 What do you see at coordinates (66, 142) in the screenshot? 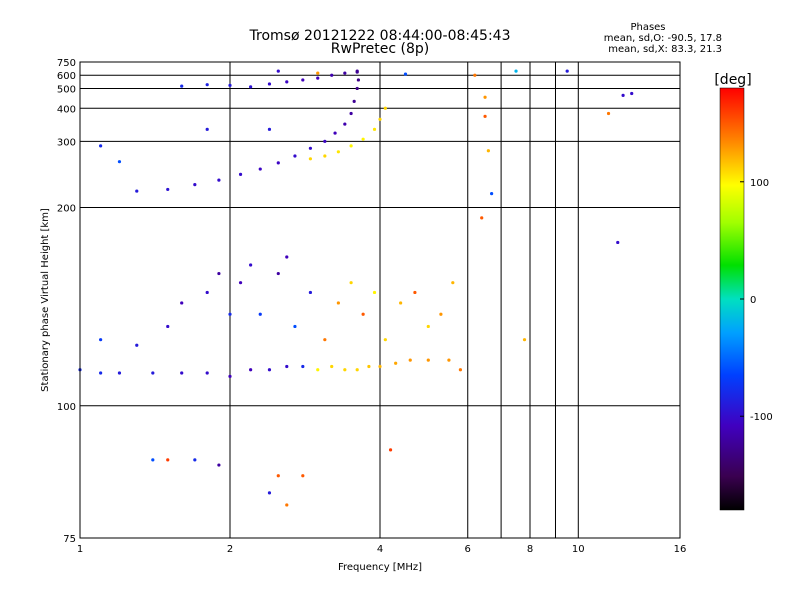
I see `y-tick-label: 300` at bounding box center [66, 142].